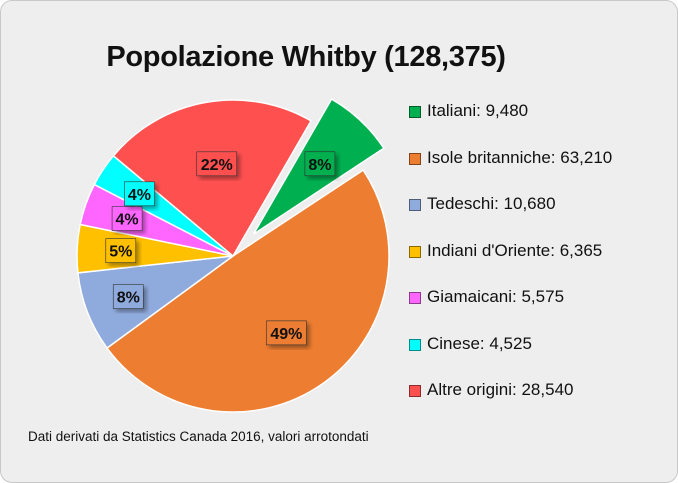 This screenshot has width=678, height=483. What do you see at coordinates (491, 203) in the screenshot?
I see `legend-label: Tedeschi: 10,680` at bounding box center [491, 203].